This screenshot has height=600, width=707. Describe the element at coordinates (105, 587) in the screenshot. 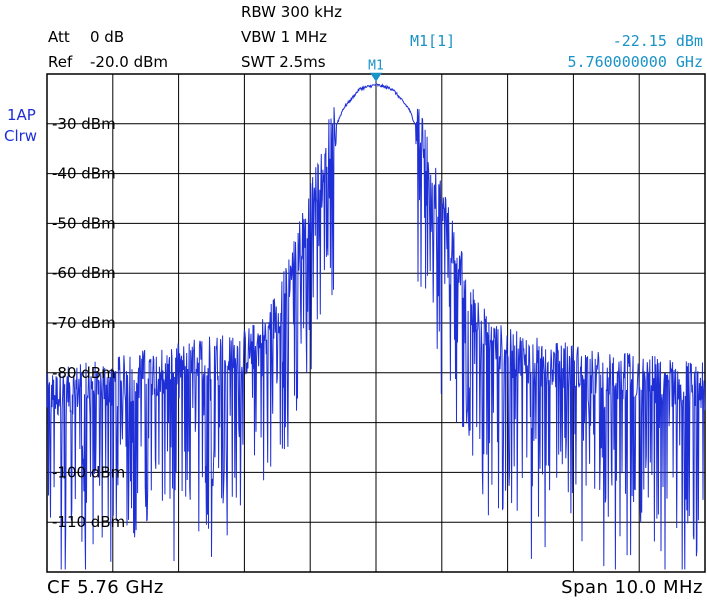

I see `center-frequency: CF 5.76 GHz` at that location.